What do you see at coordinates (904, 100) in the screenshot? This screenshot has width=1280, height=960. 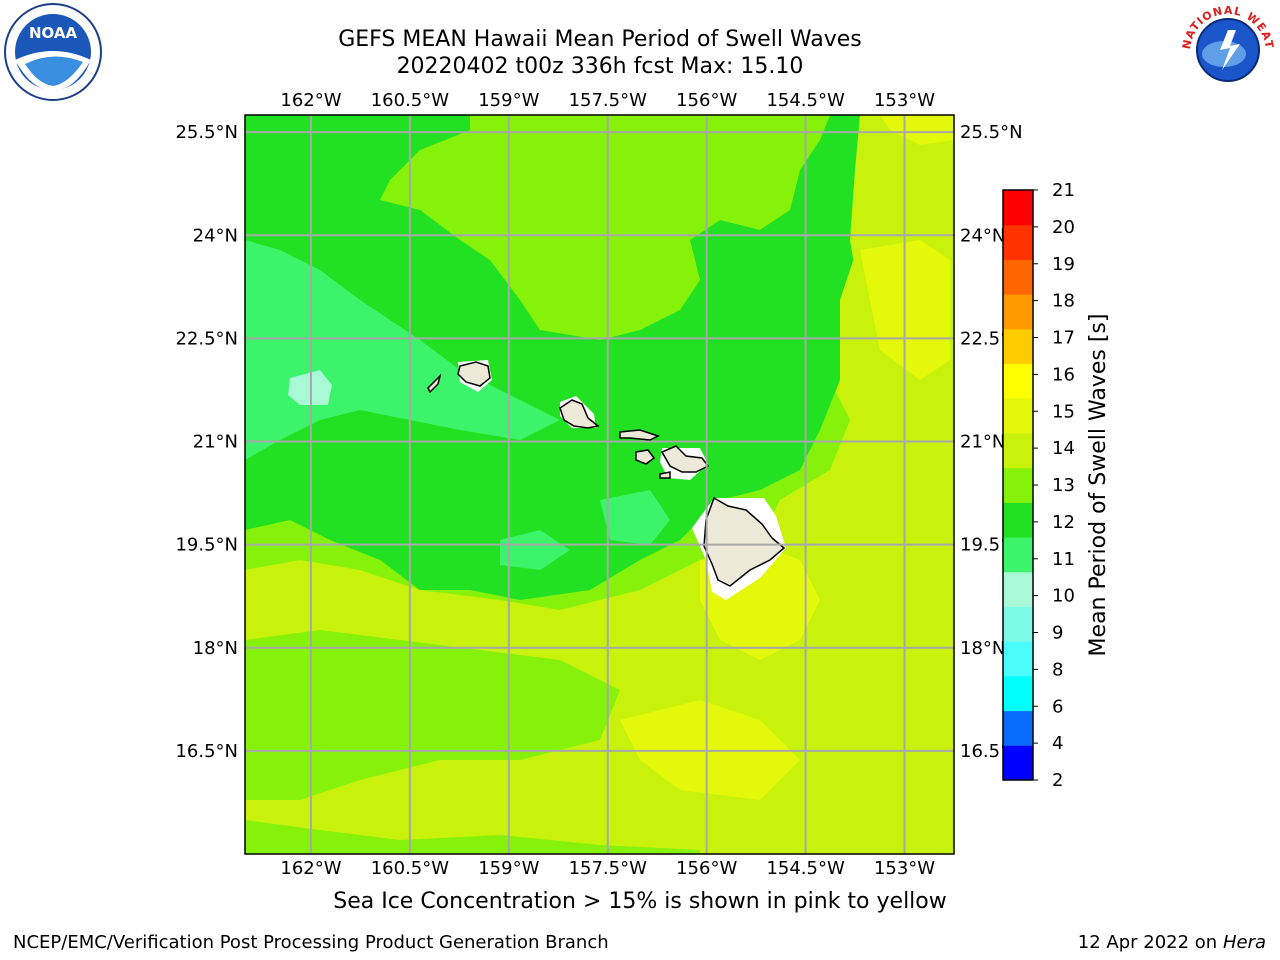 I see `lon-label-top: 153°W` at bounding box center [904, 100].